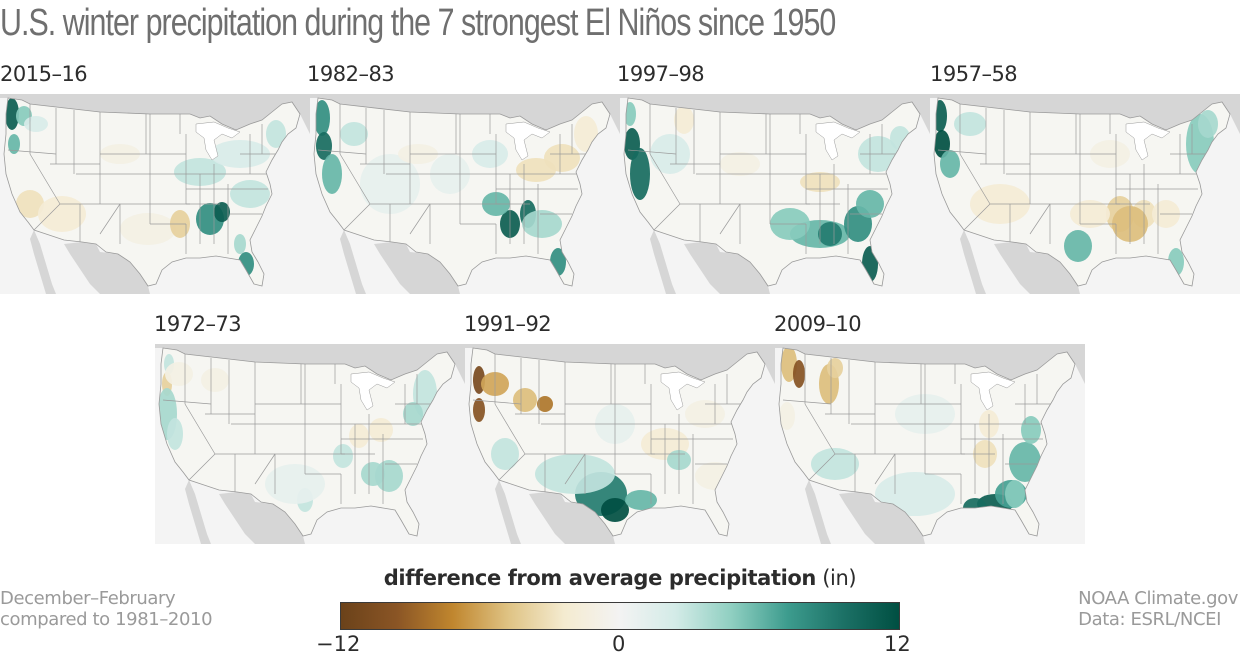 This screenshot has height=664, width=1240. Describe the element at coordinates (619, 644) in the screenshot. I see `legend-tick-mid: 0` at that location.